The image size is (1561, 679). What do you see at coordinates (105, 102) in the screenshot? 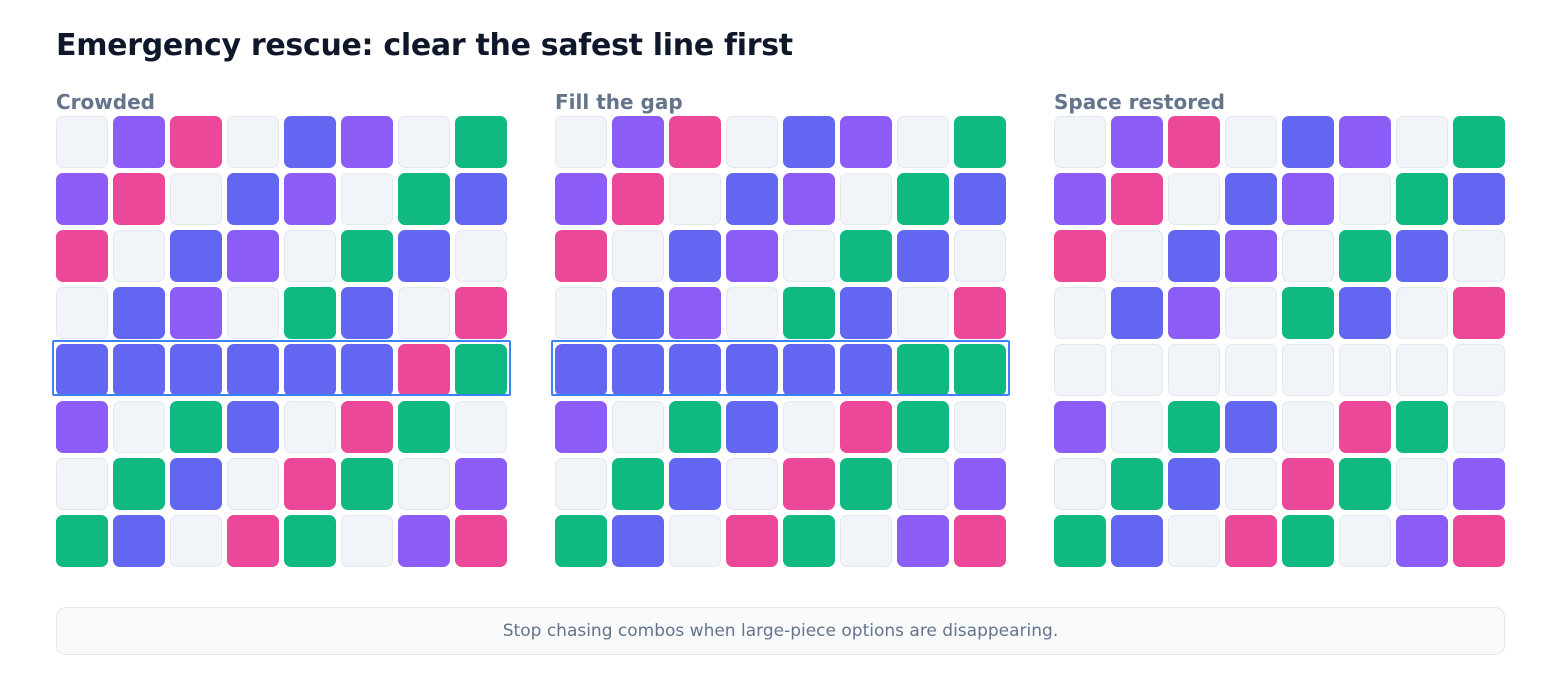
I see `board-label: Crowded` at bounding box center [105, 102].